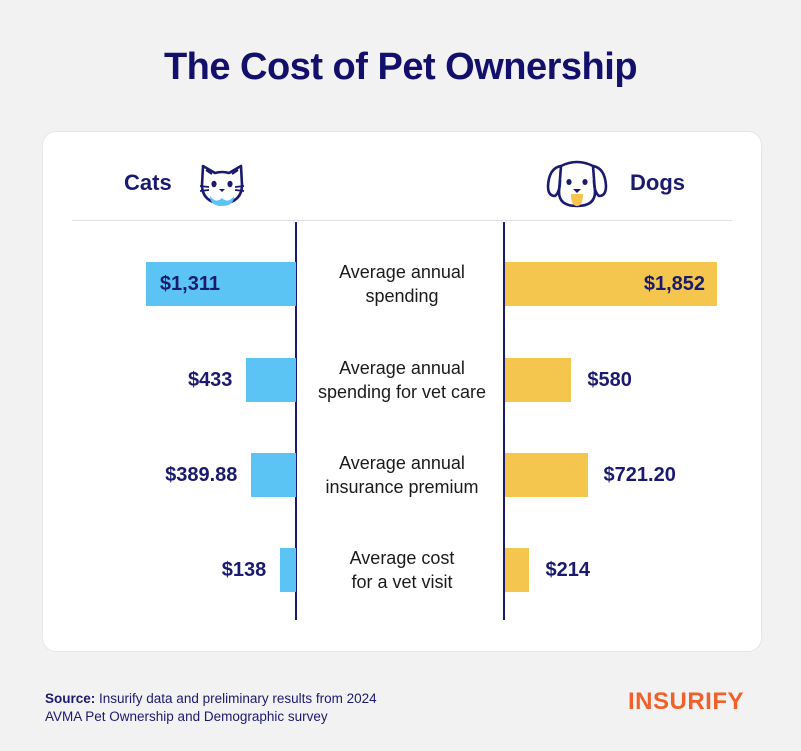 This screenshot has width=801, height=751. Describe the element at coordinates (402, 220) in the screenshot. I see `header-divider` at that location.